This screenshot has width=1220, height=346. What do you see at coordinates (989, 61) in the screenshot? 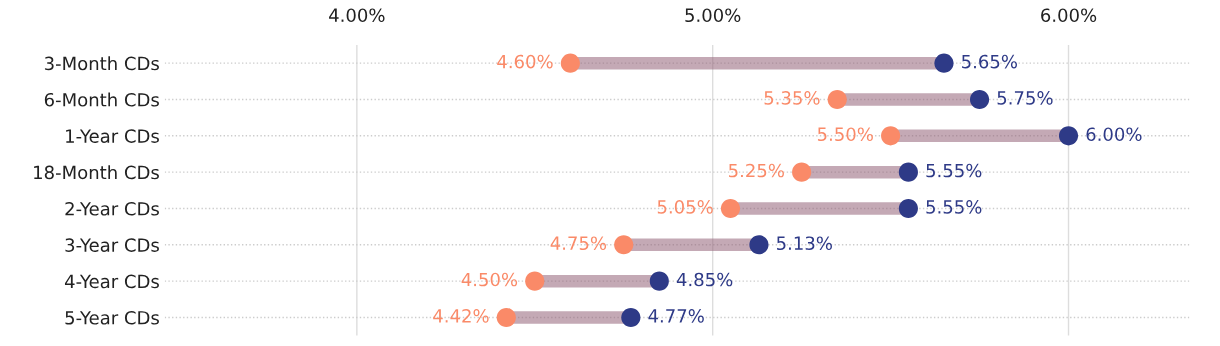
I see `data-label: 5.65%` at bounding box center [989, 61].